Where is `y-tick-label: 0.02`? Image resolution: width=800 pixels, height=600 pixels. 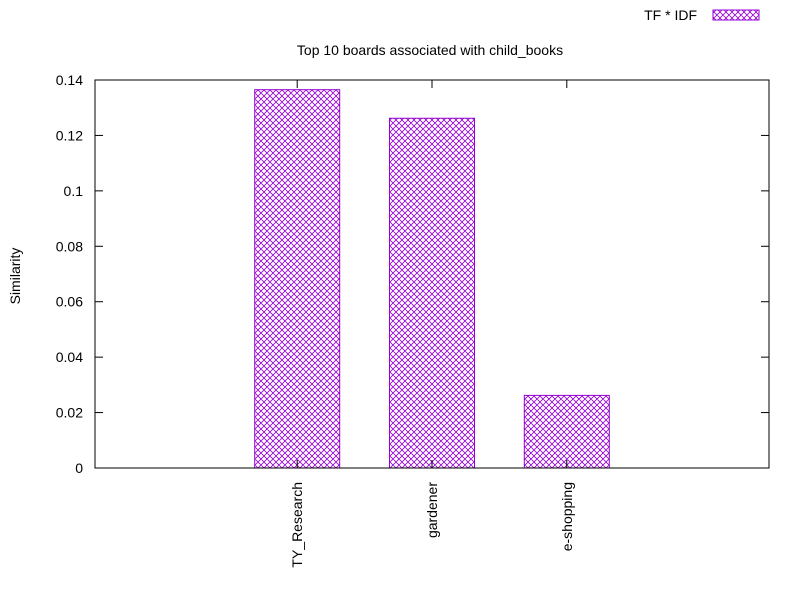
y-tick-label: 0.02 is located at coordinates (69, 413).